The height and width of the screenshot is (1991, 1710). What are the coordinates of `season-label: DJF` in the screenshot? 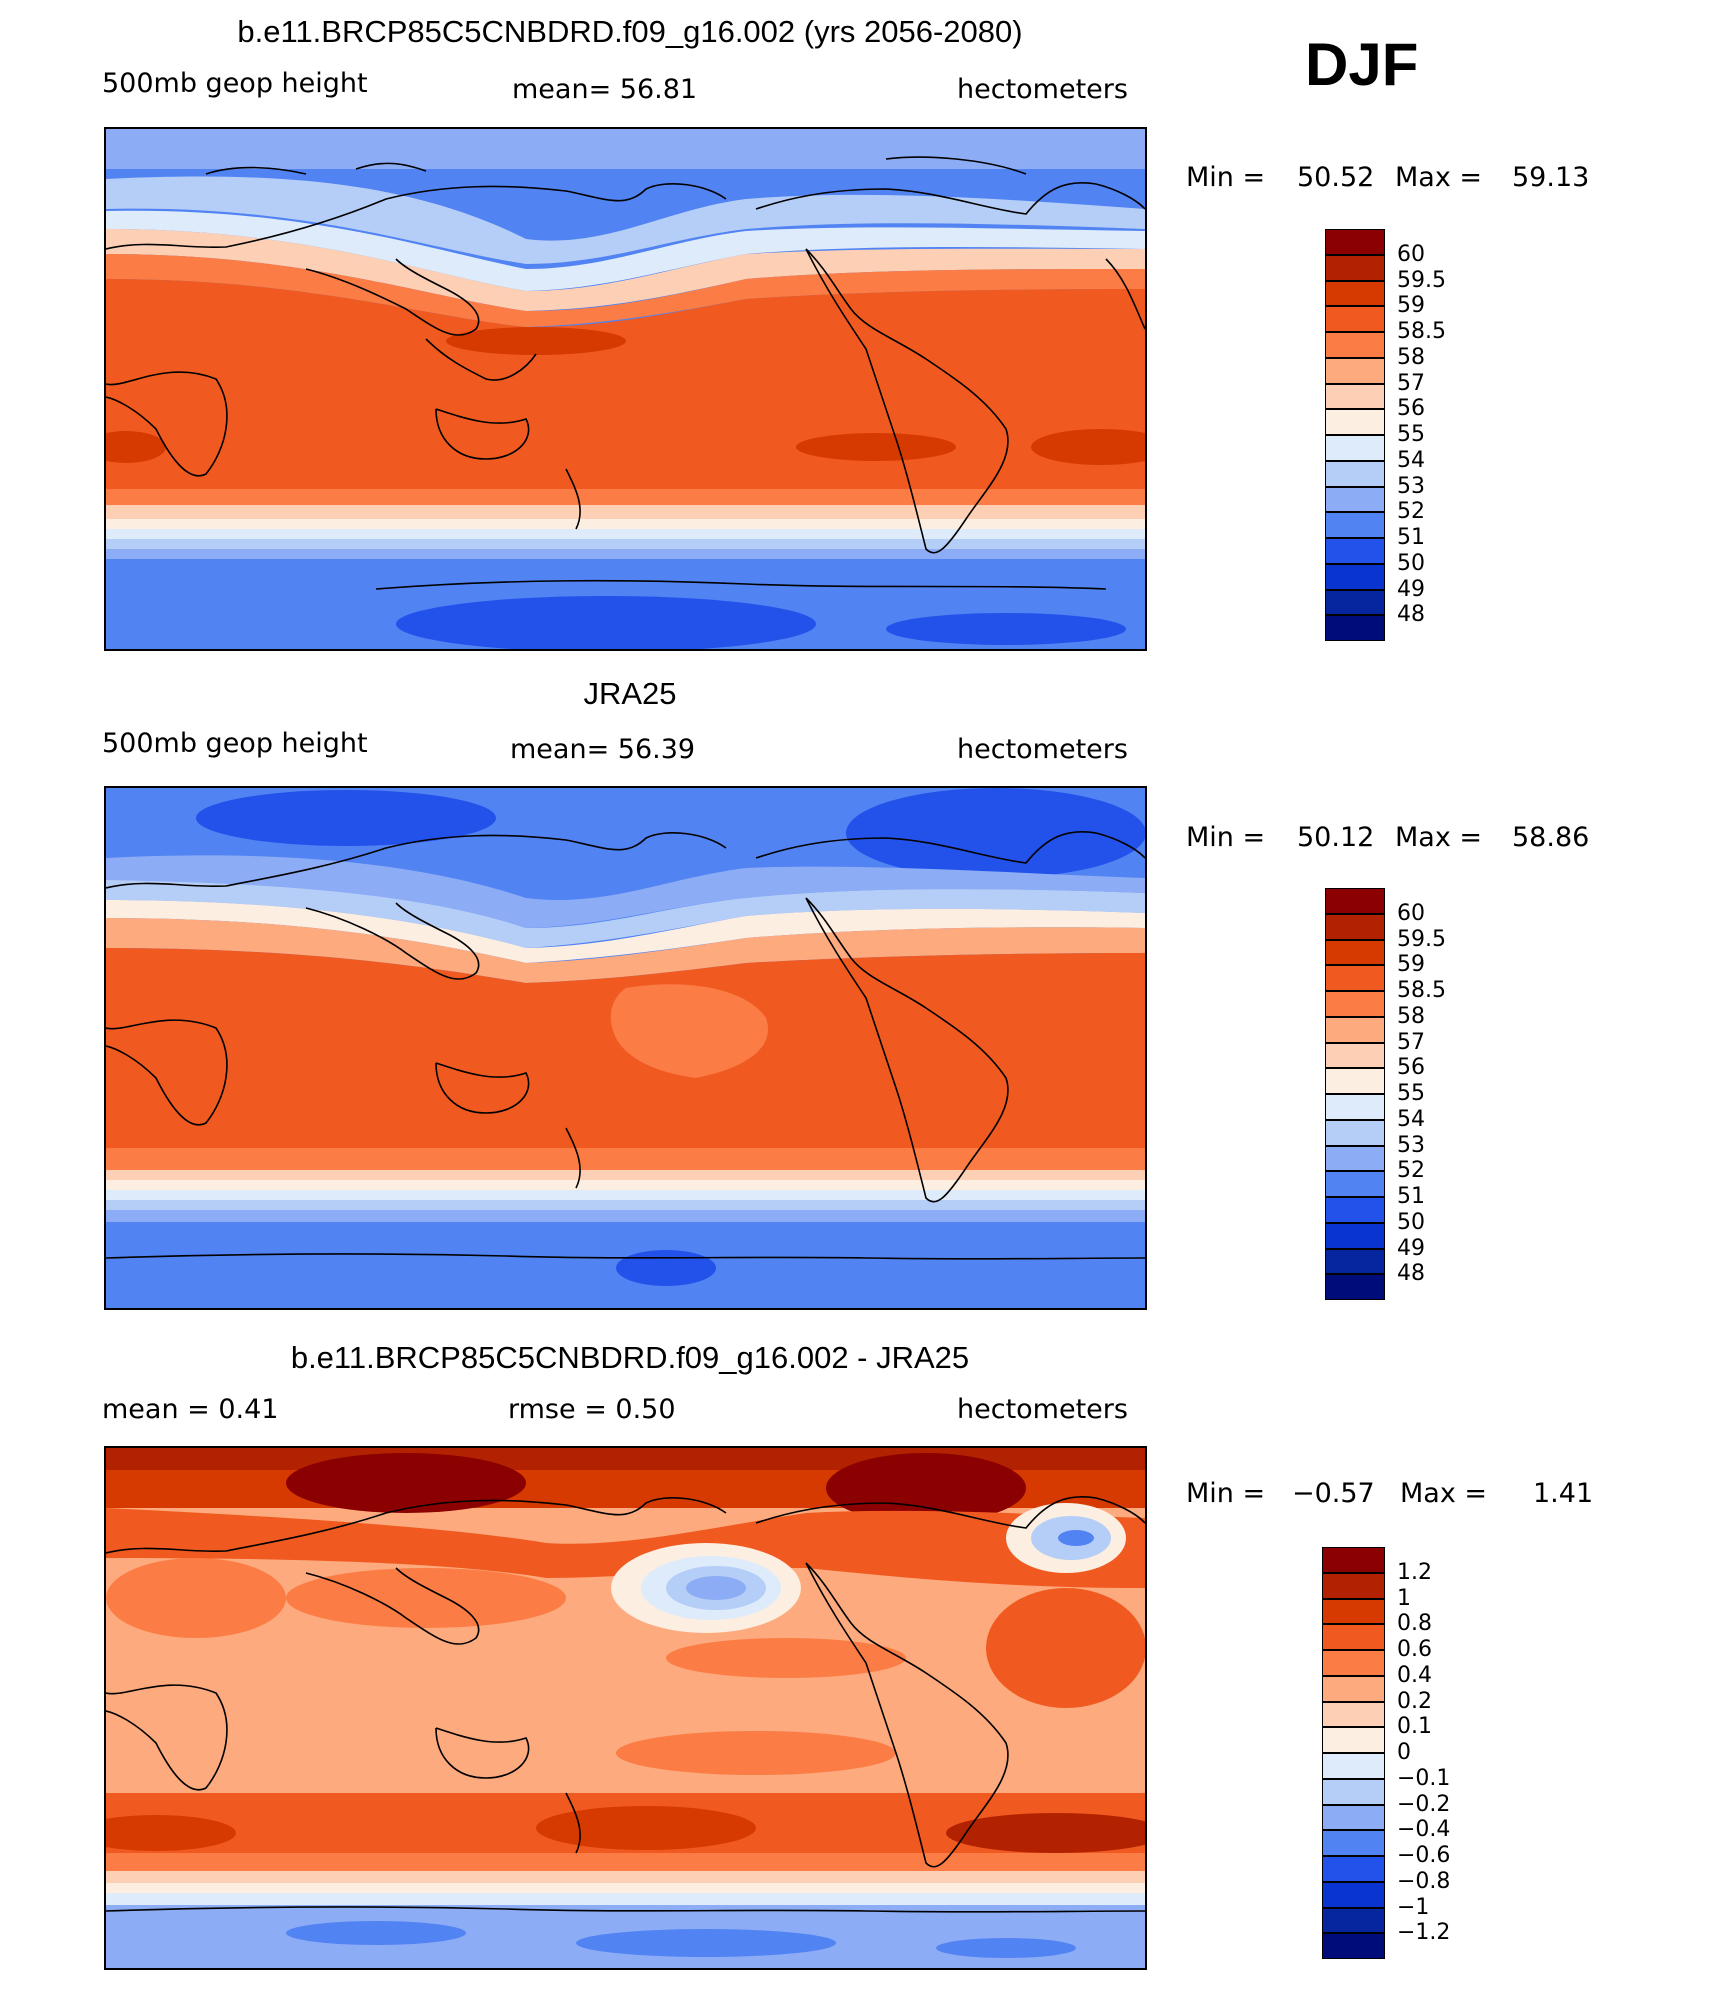 It's located at (1362, 64).